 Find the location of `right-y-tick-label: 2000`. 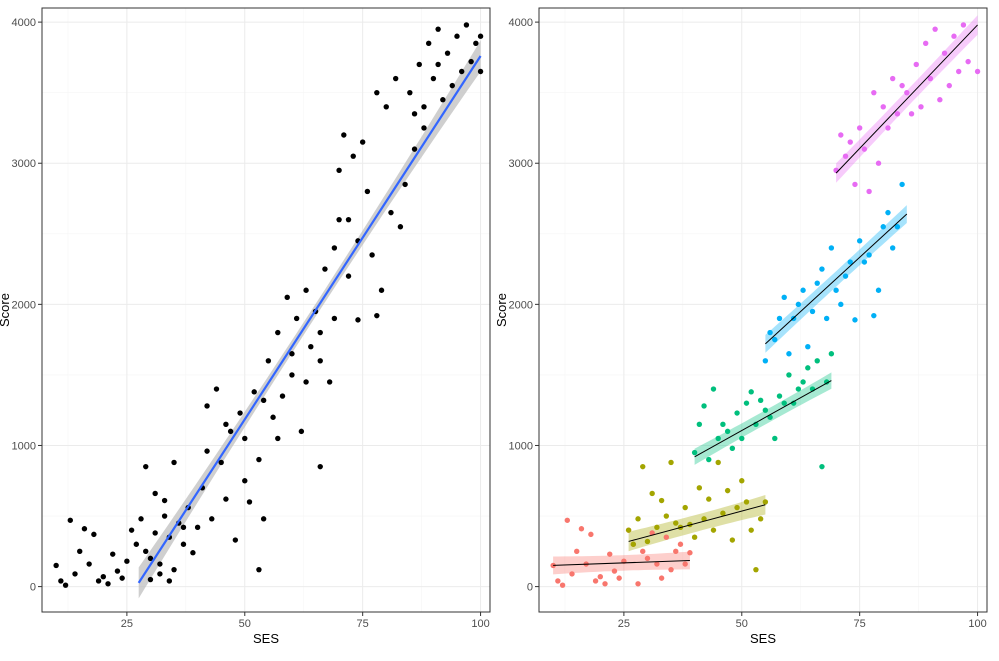

right-y-tick-label: 2000 is located at coordinates (521, 305).